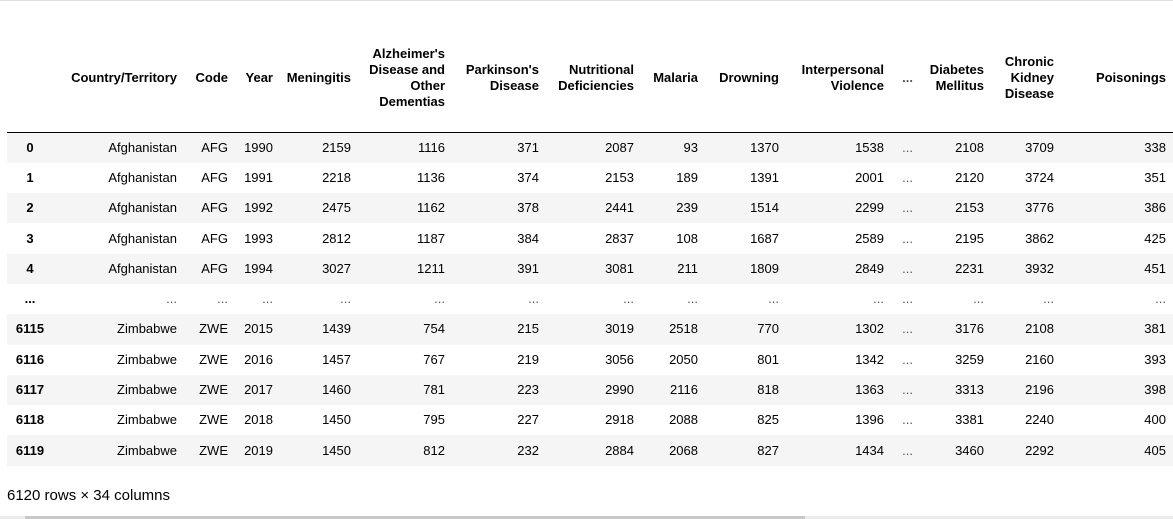  I want to click on column-header: Diabetes Mellitus, so click(955, 87).